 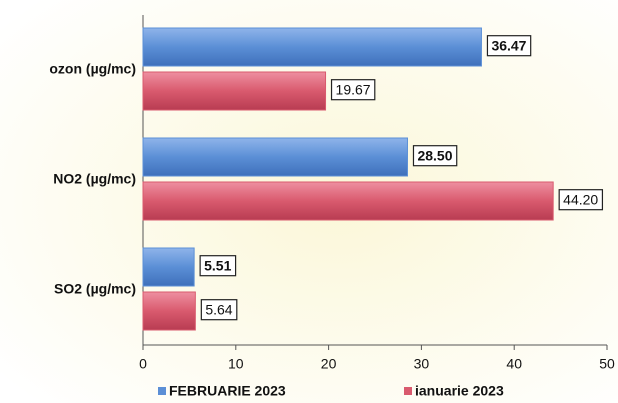 What do you see at coordinates (95, 289) in the screenshot?
I see `category-label: SO2 (µg/mc)` at bounding box center [95, 289].